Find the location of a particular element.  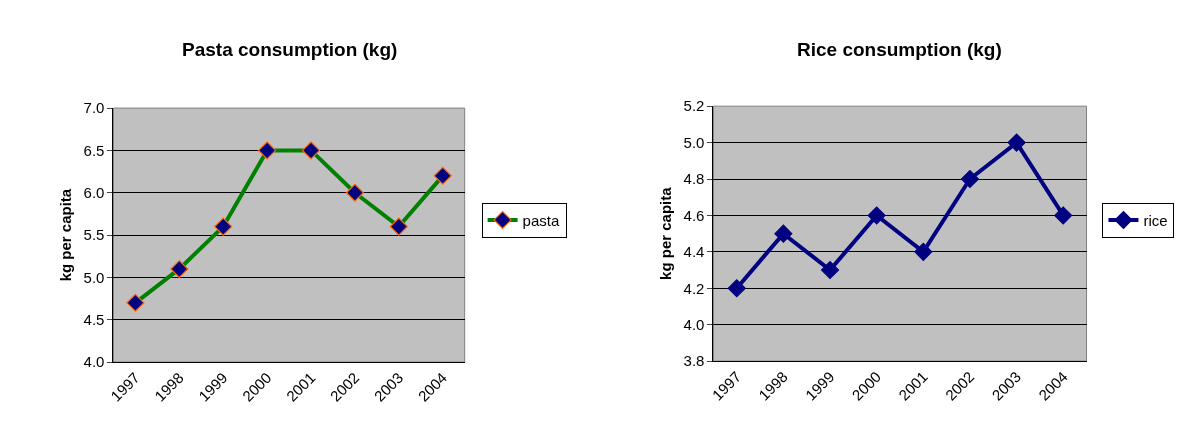

chart-title: Pasta consumption (kg) is located at coordinates (290, 49).